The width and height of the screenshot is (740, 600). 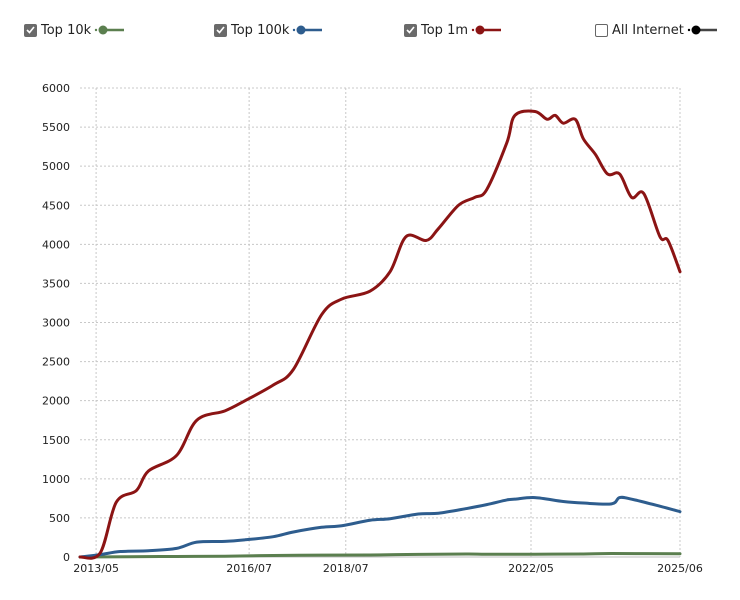 What do you see at coordinates (56, 401) in the screenshot?
I see `y-tick-label: 2000` at bounding box center [56, 401].